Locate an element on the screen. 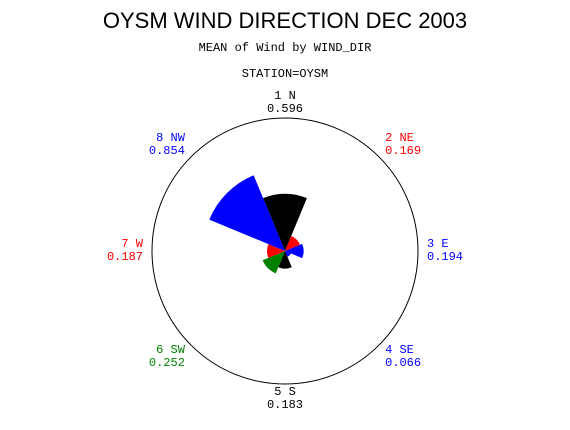 The image size is (570, 430). chart-subtitle: MEAN of Wind by WIND_DIR is located at coordinates (285, 48).